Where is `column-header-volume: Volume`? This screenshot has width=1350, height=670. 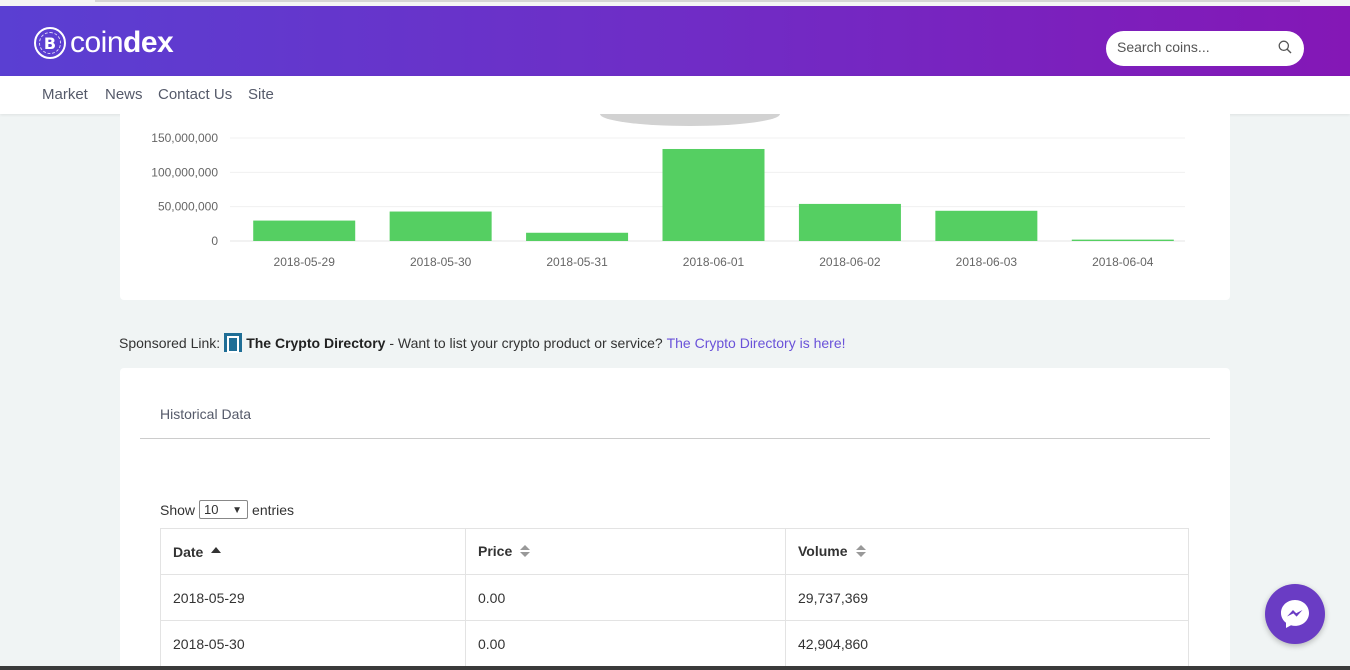
column-header-volume: Volume is located at coordinates (987, 551).